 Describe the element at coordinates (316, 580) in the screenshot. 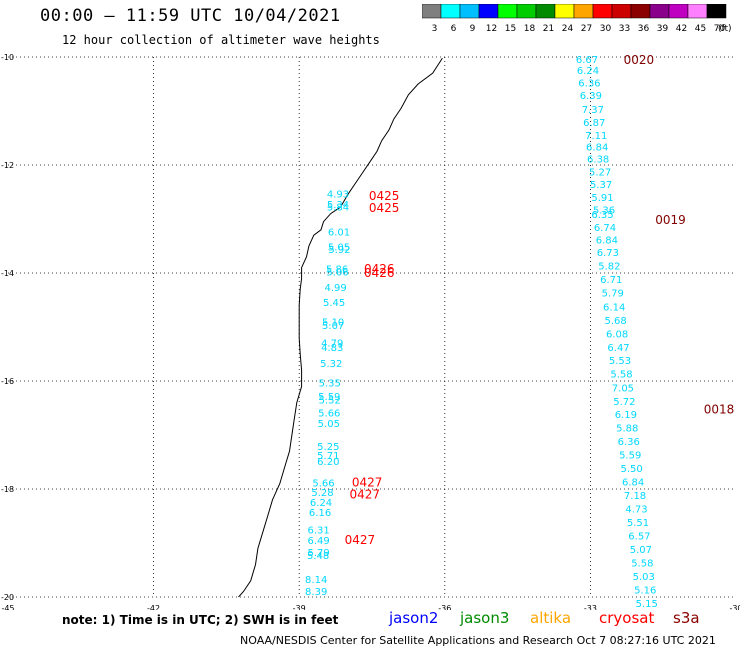

I see `wave-height-value: 8.14` at that location.